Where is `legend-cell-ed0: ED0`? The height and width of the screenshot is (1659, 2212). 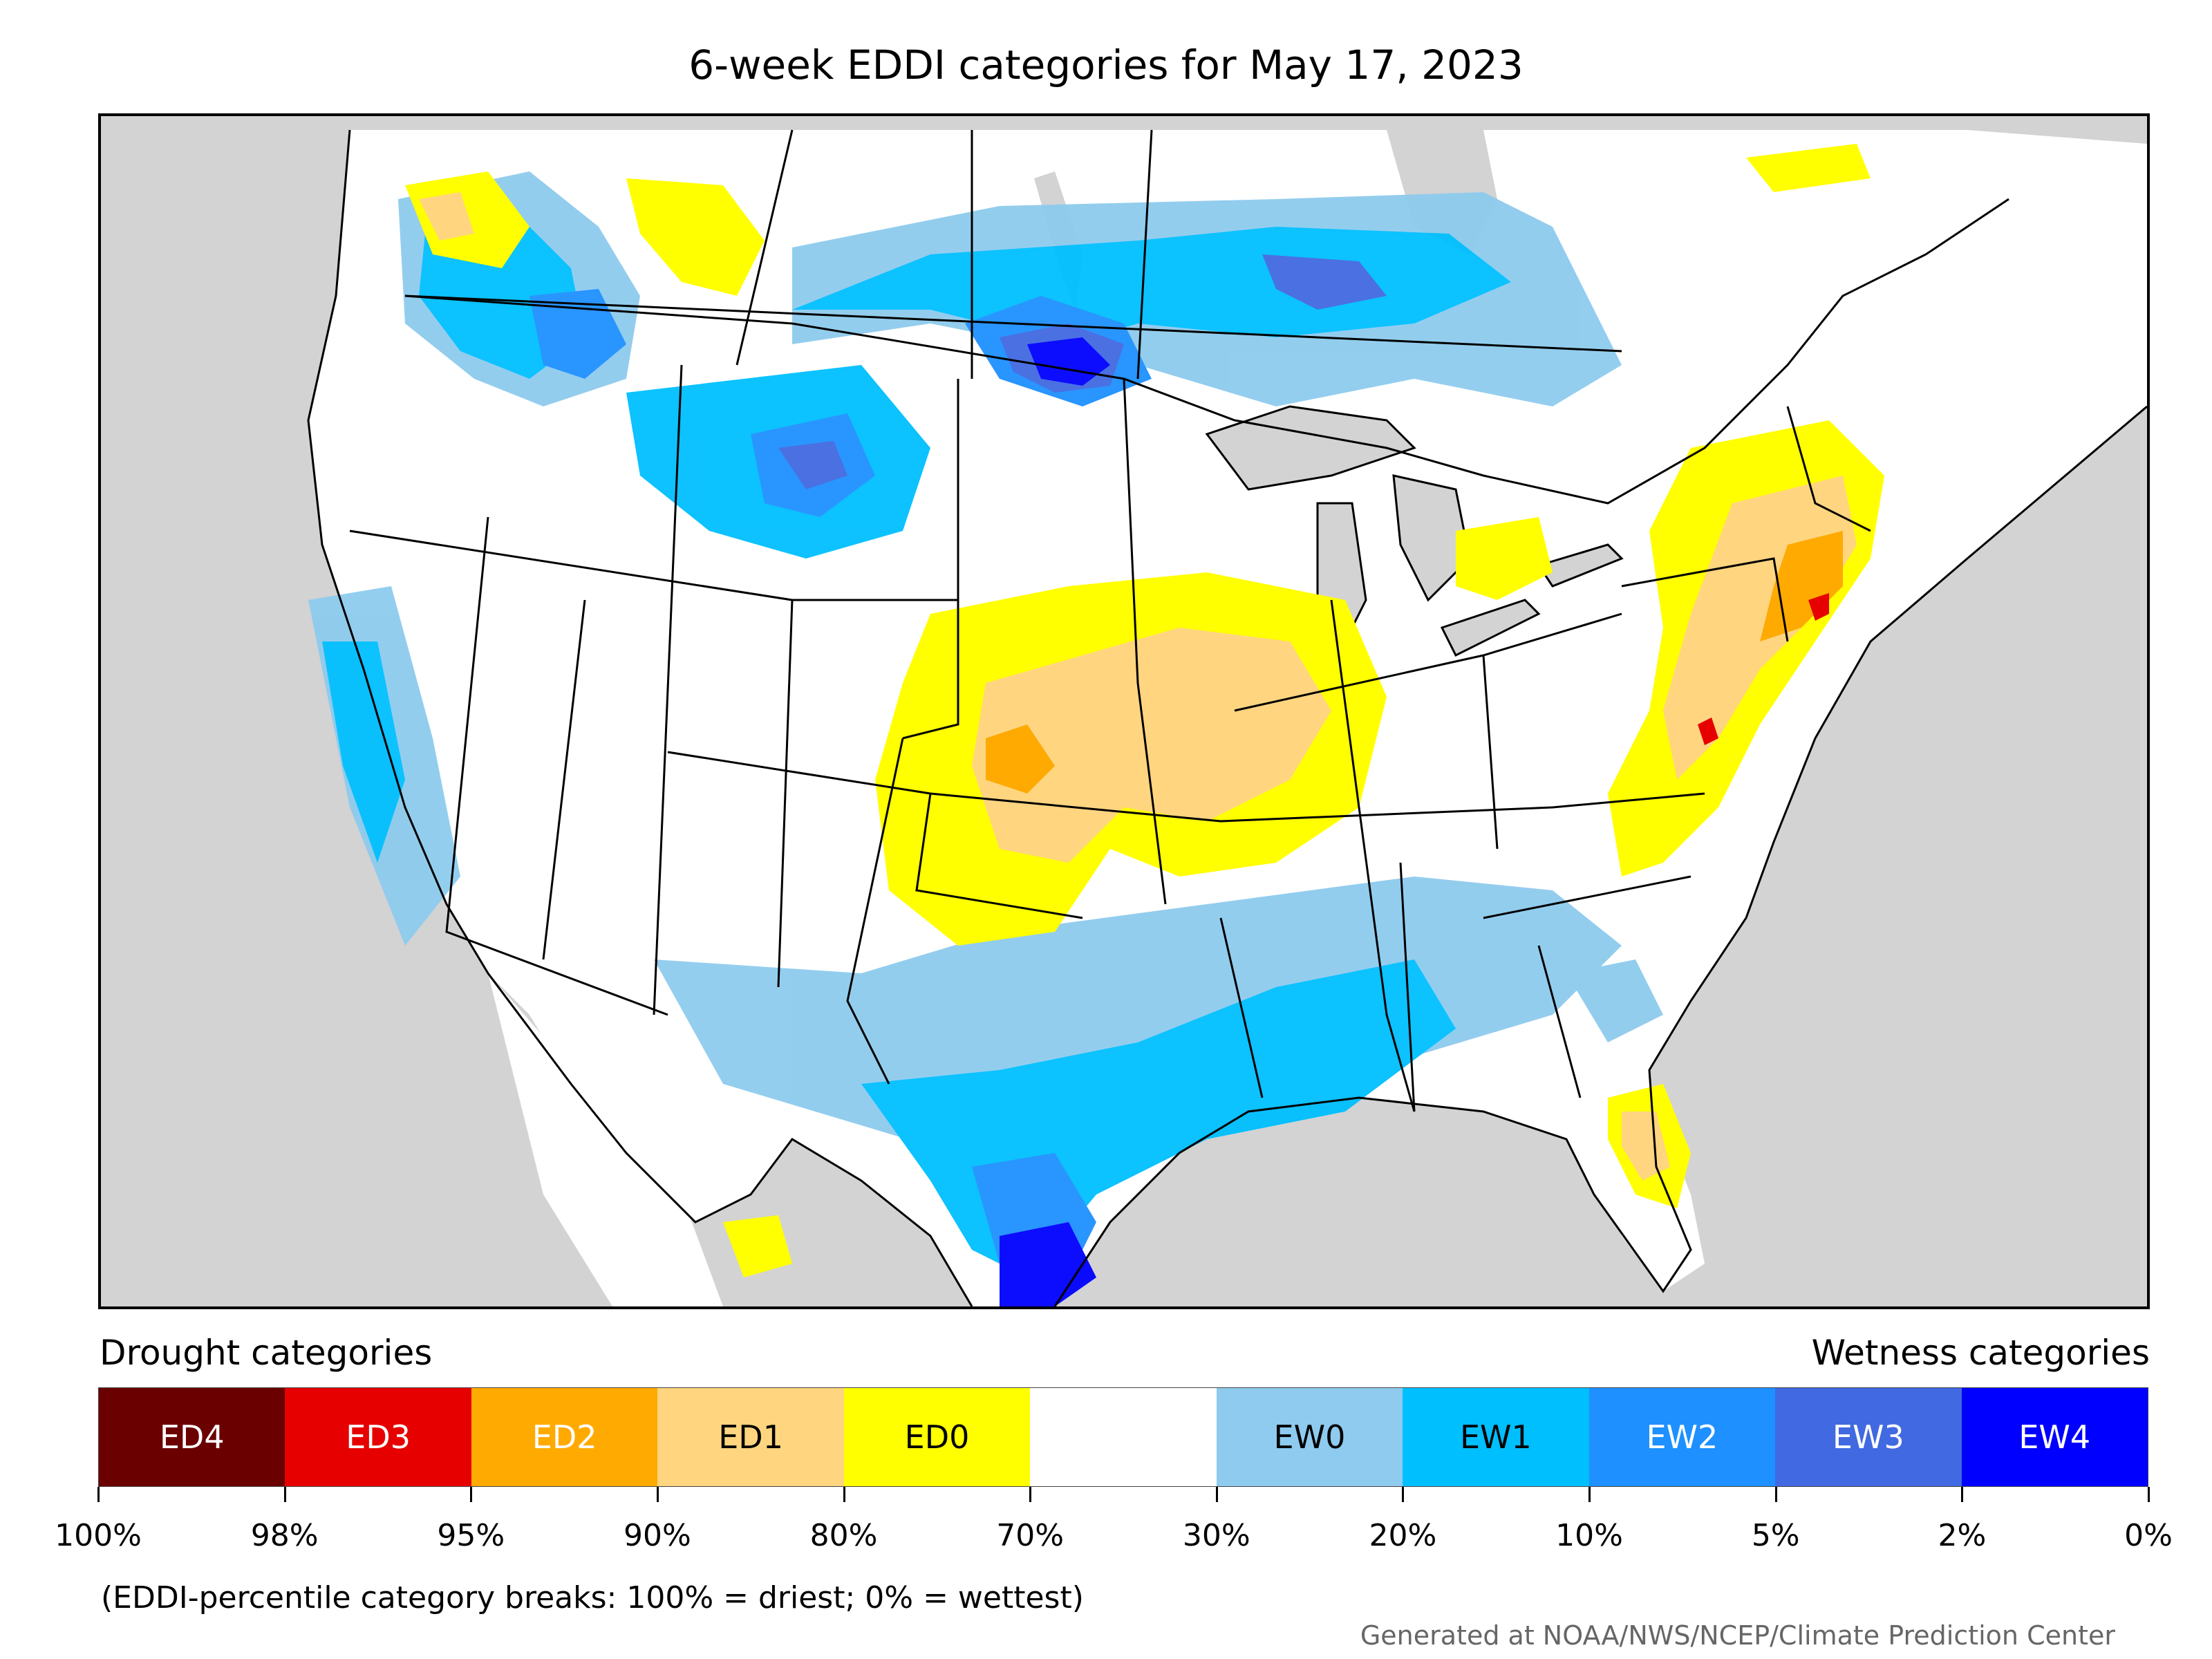 legend-cell-ed0: ED0 is located at coordinates (937, 1437).